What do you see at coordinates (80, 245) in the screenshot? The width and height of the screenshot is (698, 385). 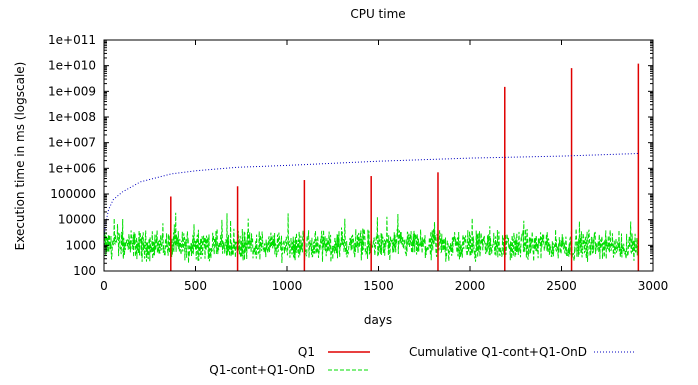 I see `y-tick-label: 1000` at bounding box center [80, 245].